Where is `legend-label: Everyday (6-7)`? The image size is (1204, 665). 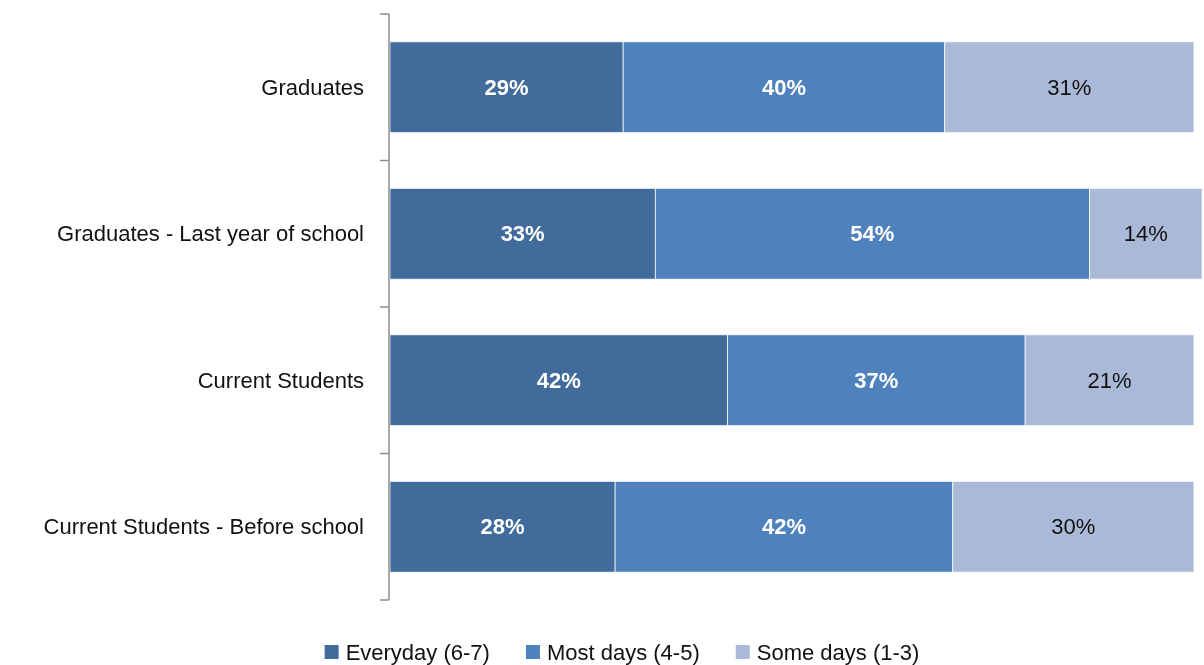 legend-label: Everyday (6-7) is located at coordinates (417, 652).